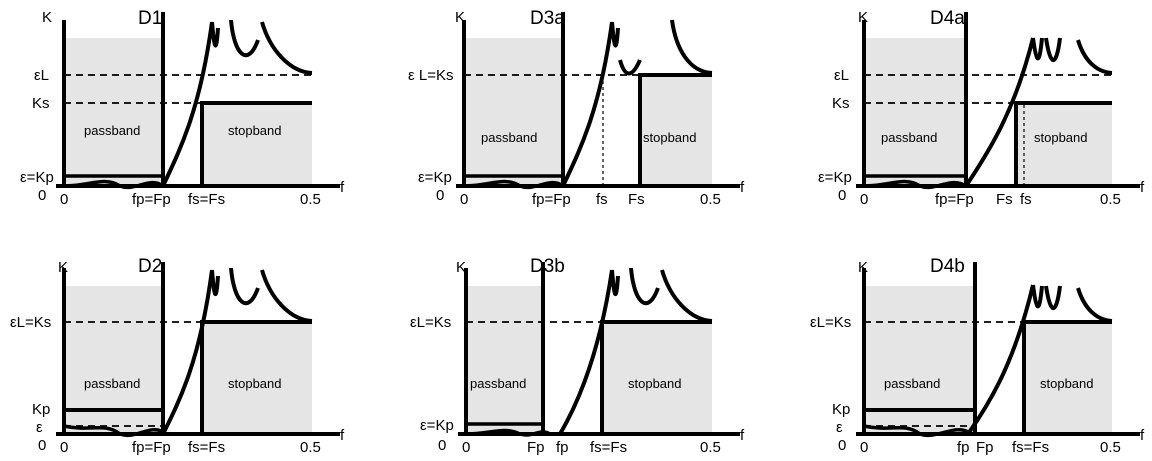  What do you see at coordinates (41, 75) in the screenshot?
I see `y-tick-label: εL` at bounding box center [41, 75].